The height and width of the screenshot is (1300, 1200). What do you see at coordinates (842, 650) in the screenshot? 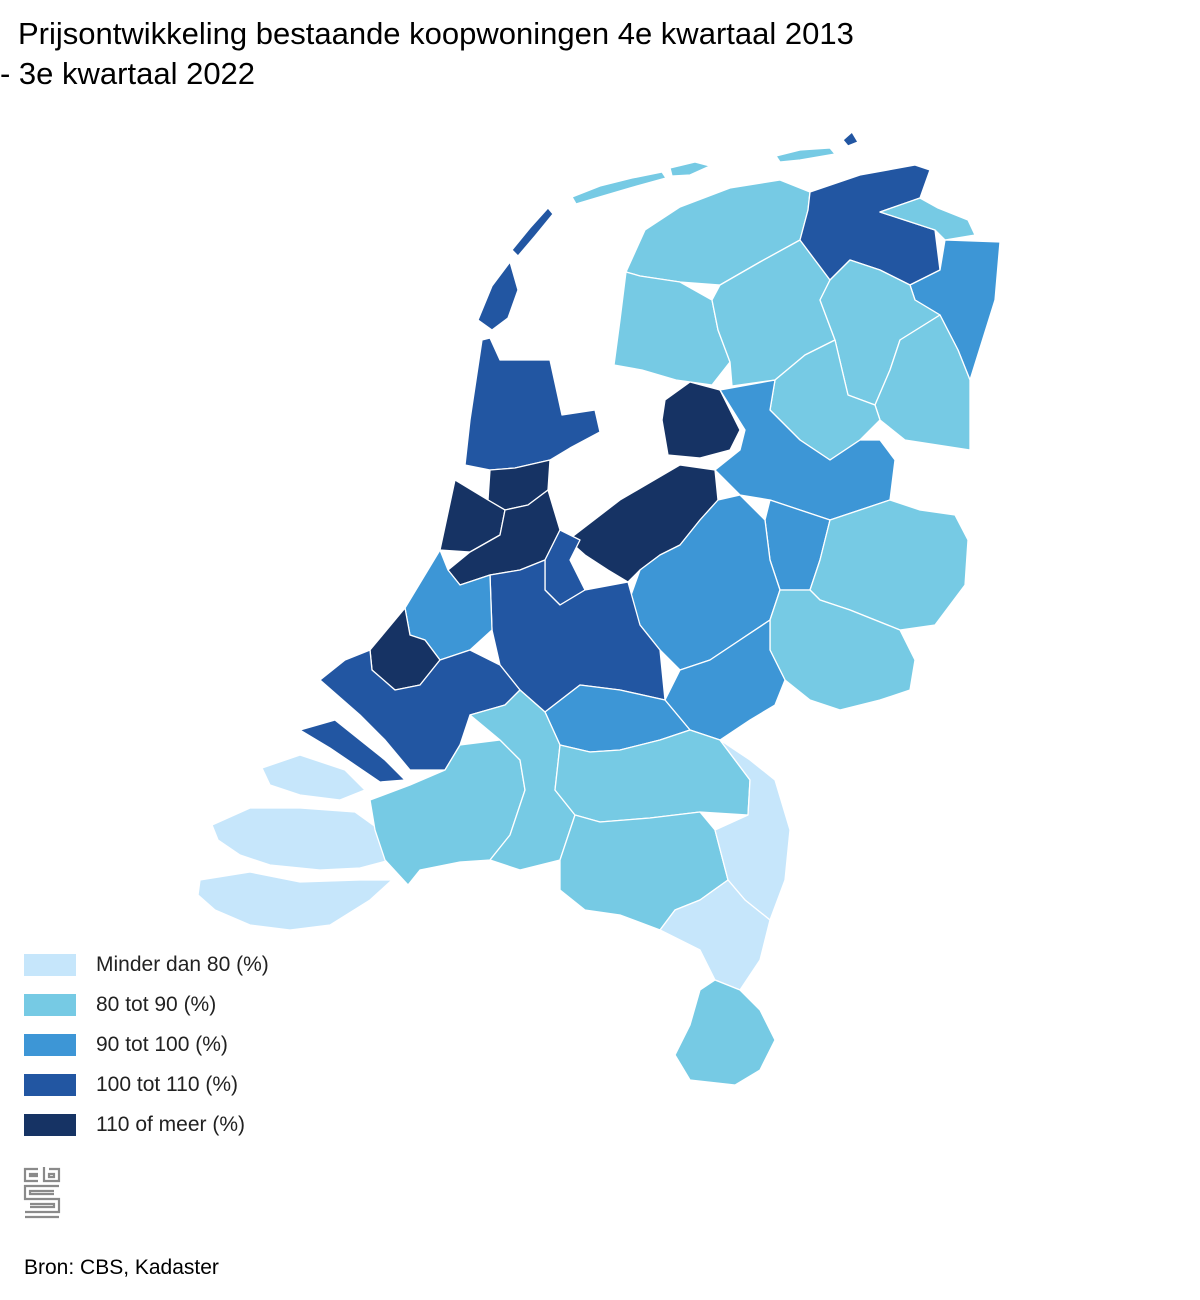
I see `region-achterhoek` at bounding box center [842, 650].